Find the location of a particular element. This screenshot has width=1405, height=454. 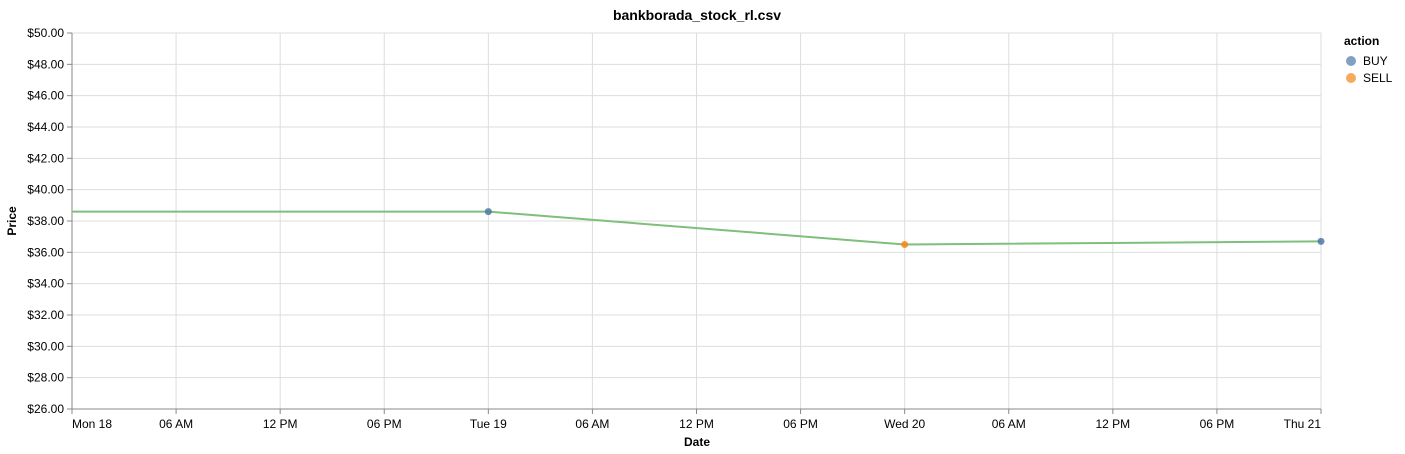

legend-symbol-buy is located at coordinates (1351, 61).